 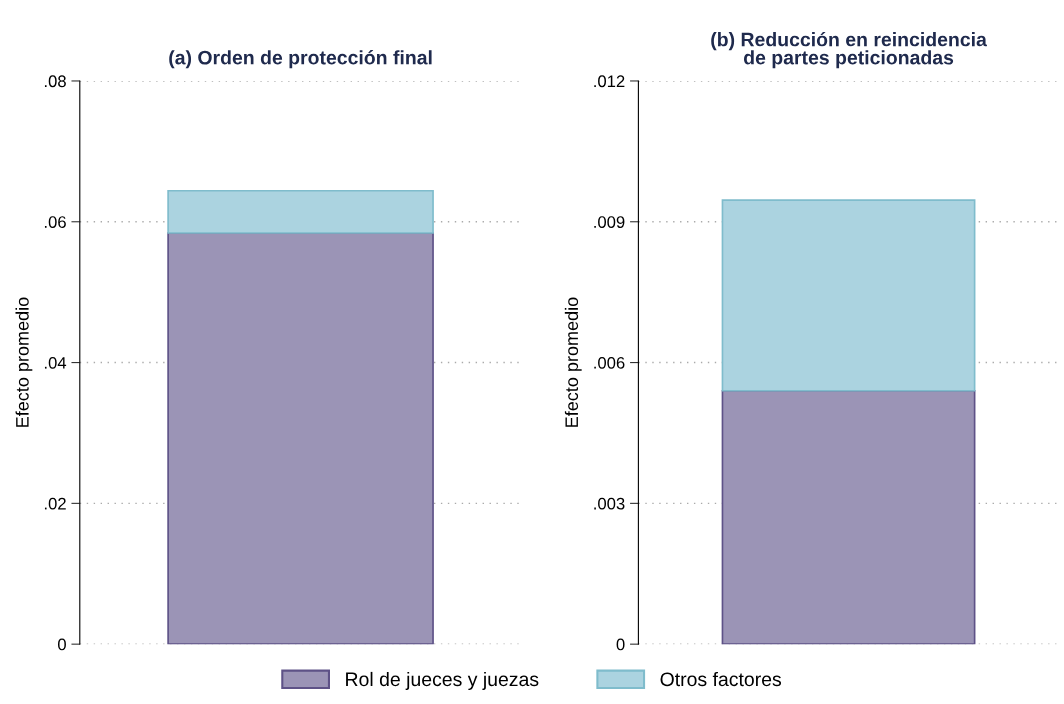 What do you see at coordinates (442, 681) in the screenshot?
I see `legend-label: Rol de jueces y juezas` at bounding box center [442, 681].